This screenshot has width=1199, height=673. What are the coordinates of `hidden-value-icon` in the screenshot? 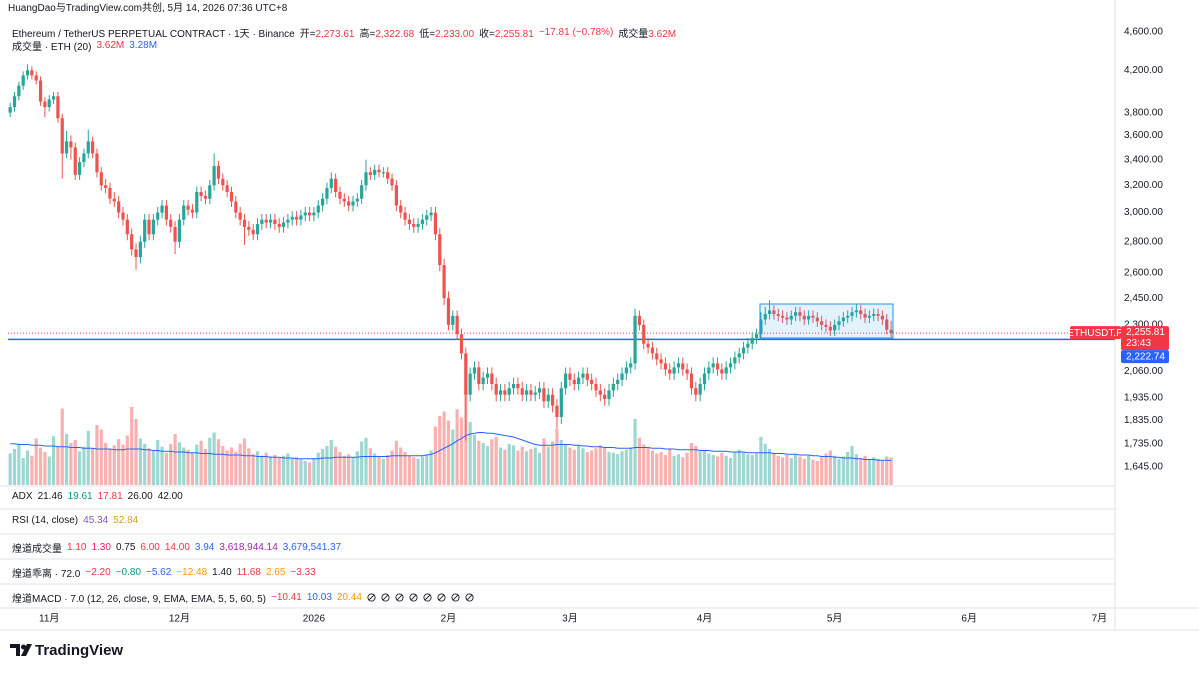 It's located at (385, 597).